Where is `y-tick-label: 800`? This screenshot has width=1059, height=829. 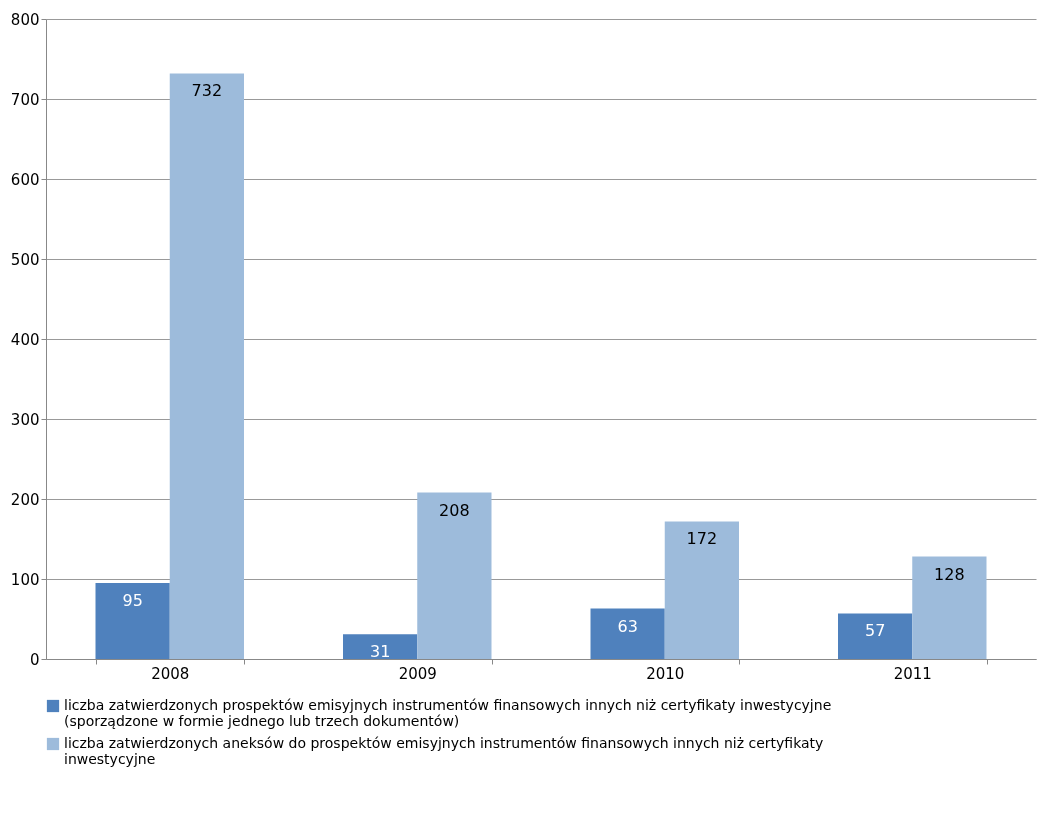
y-tick-label: 800 is located at coordinates (25, 19).